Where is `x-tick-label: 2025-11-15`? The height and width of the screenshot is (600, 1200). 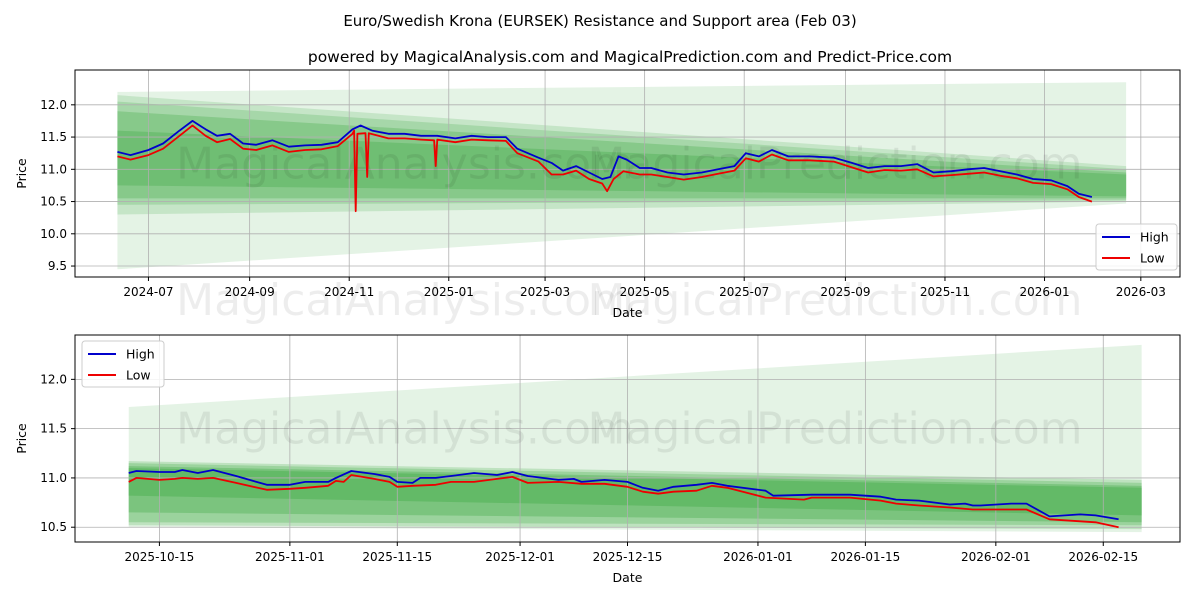 x-tick-label: 2025-11-15 is located at coordinates (397, 557).